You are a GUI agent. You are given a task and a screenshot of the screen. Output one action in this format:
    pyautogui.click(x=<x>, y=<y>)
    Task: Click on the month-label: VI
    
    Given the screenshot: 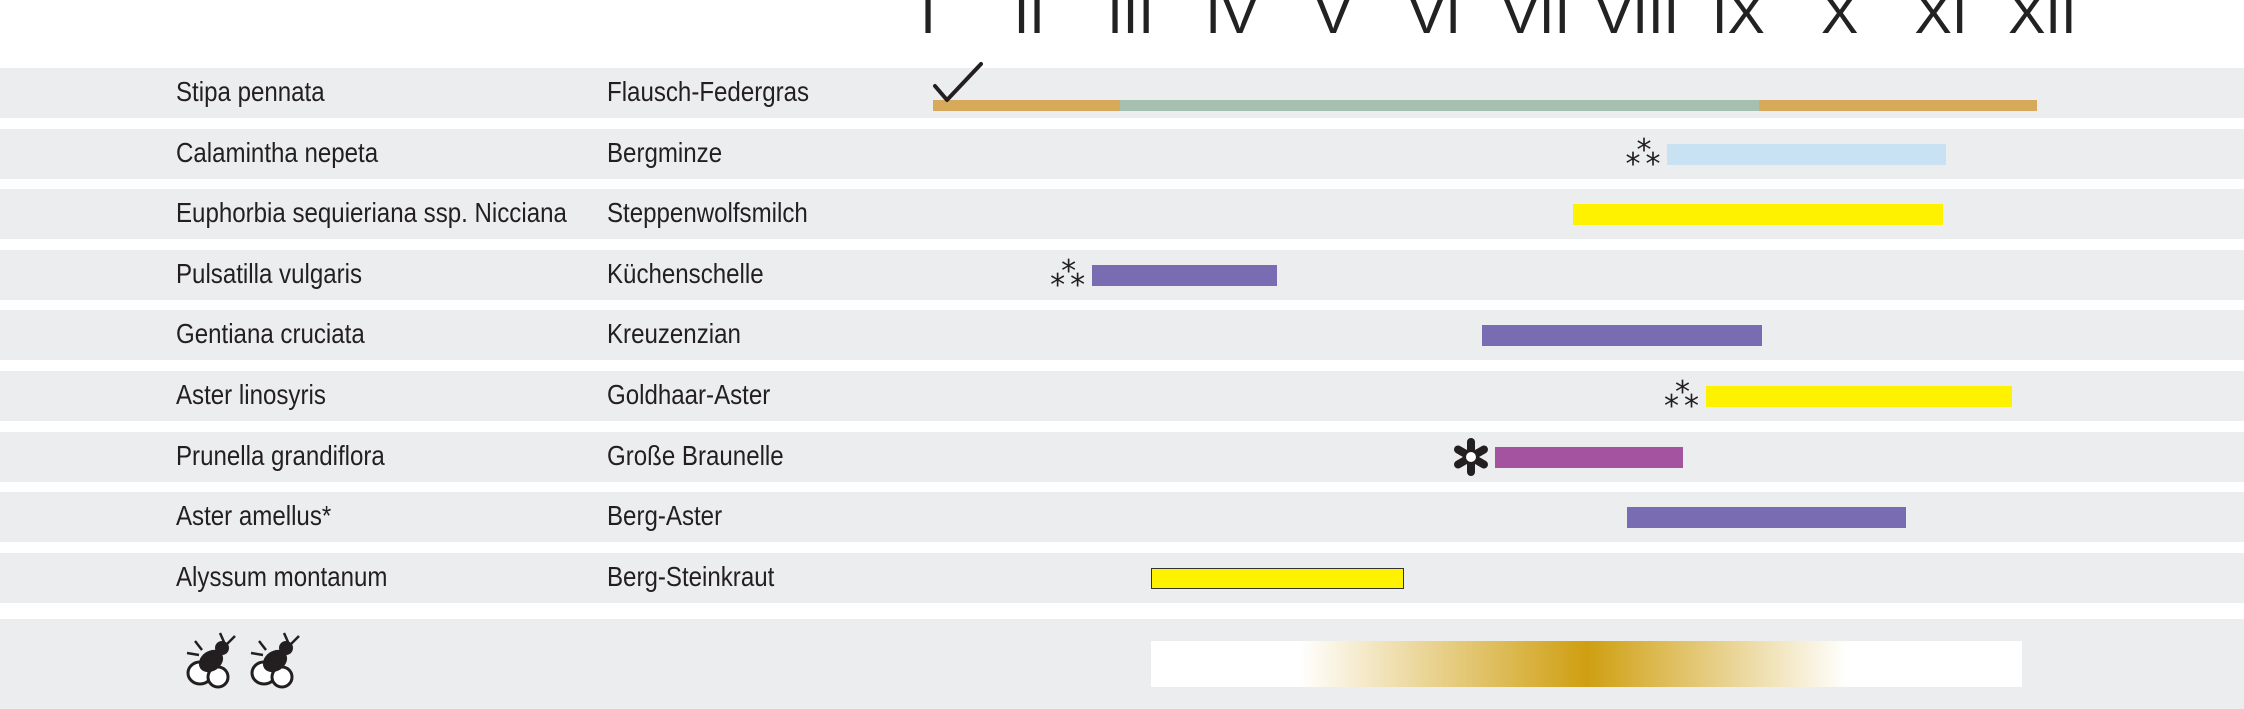 What is the action you would take?
    pyautogui.click(x=1434, y=22)
    